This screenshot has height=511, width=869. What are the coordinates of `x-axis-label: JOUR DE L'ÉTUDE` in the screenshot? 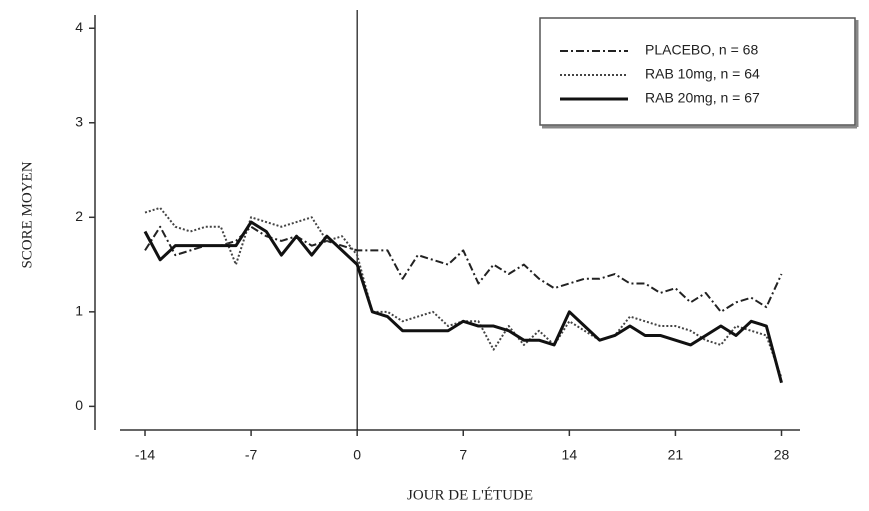 It's located at (470, 494).